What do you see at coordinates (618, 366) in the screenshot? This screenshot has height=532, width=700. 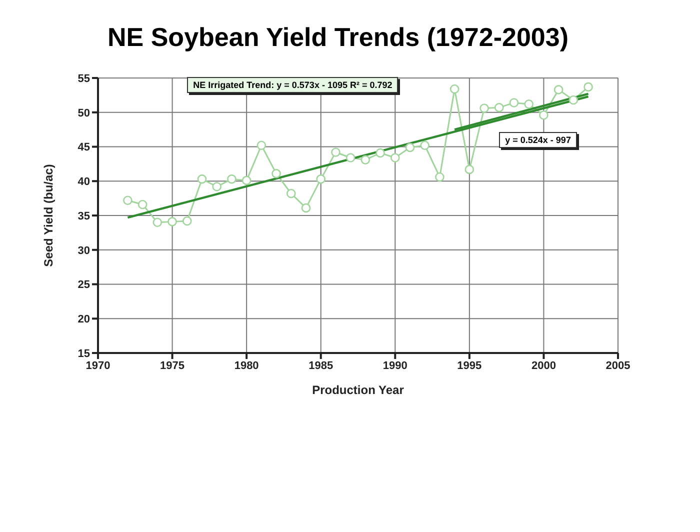 I see `x-tick-label: 2005` at bounding box center [618, 366].